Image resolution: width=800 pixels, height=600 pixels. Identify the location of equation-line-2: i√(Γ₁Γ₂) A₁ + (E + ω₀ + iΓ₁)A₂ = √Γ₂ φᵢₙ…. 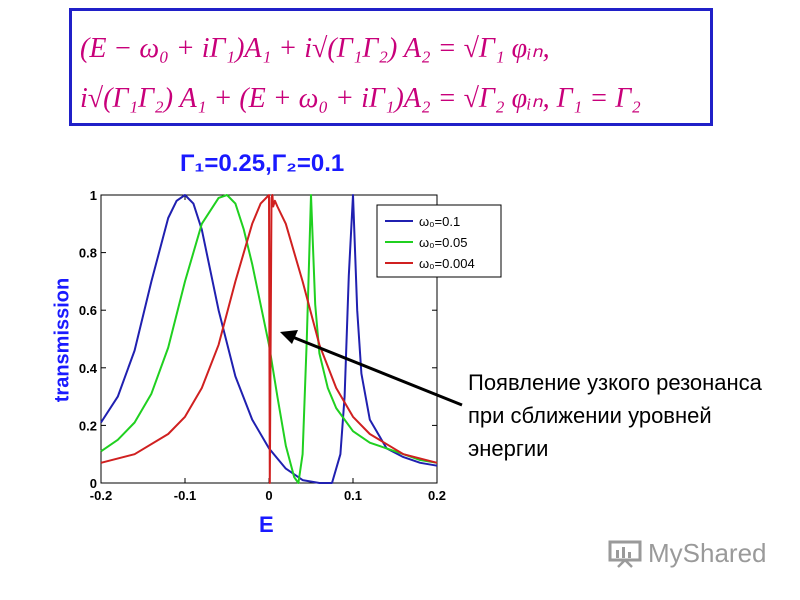
(360, 98).